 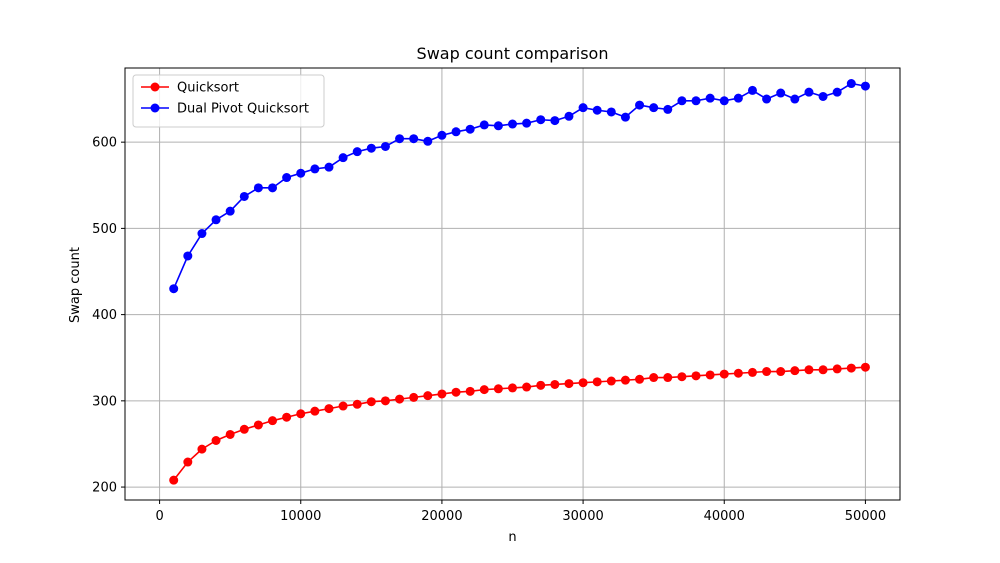 I want to click on legend-entry: Quicksort, so click(x=190, y=88).